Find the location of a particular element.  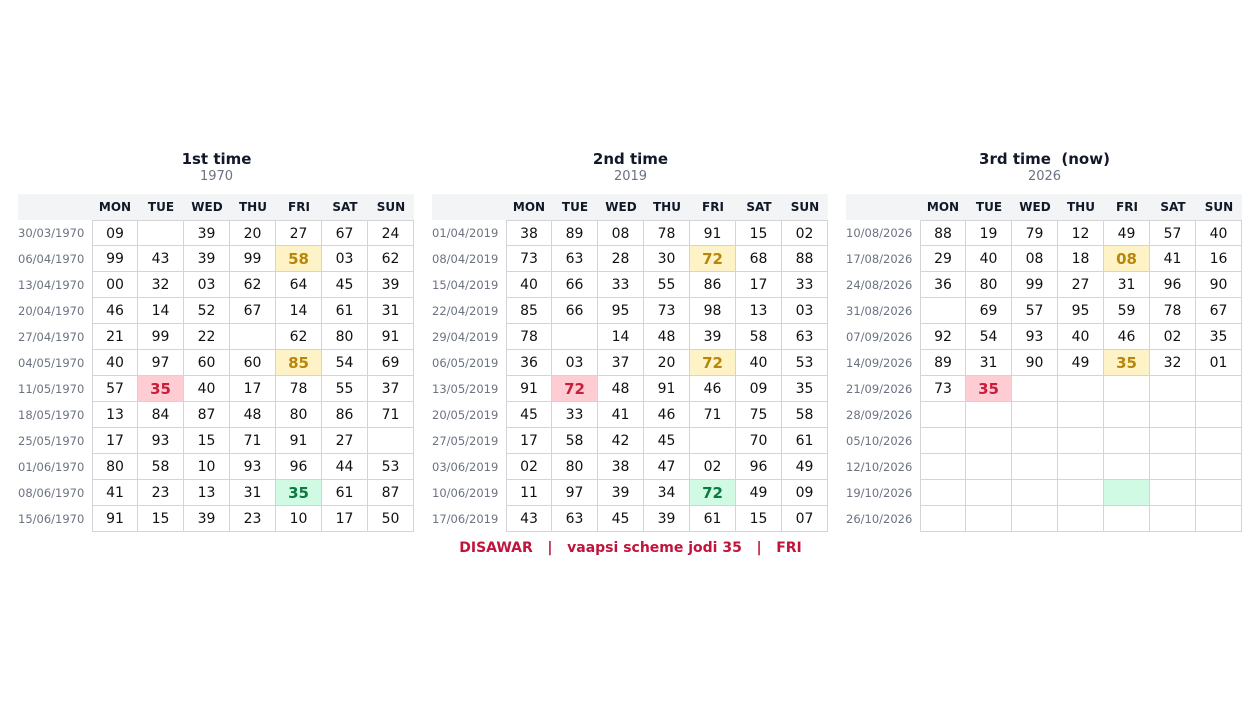

cell: 24 is located at coordinates (391, 233).